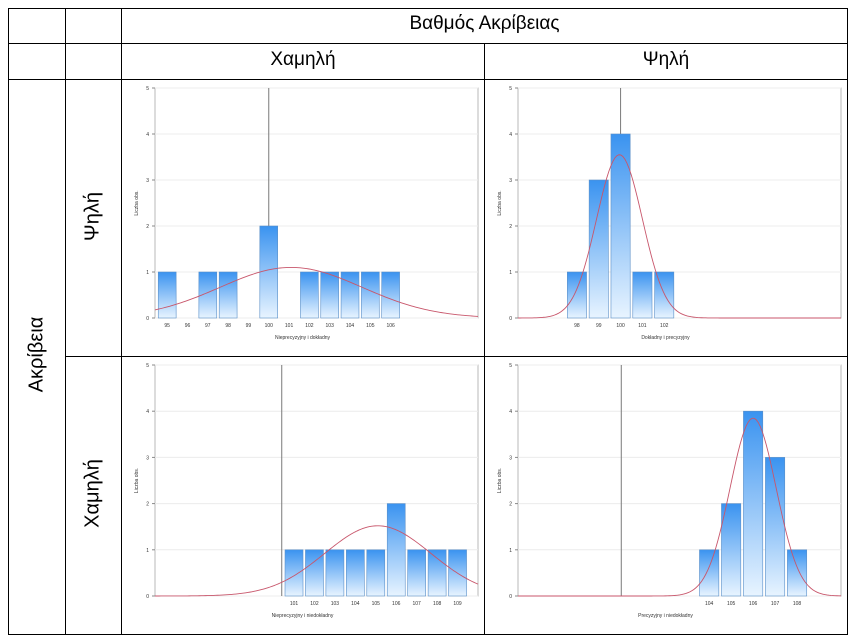 The width and height of the screenshot is (859, 643). I want to click on plot-area, so click(679, 203).